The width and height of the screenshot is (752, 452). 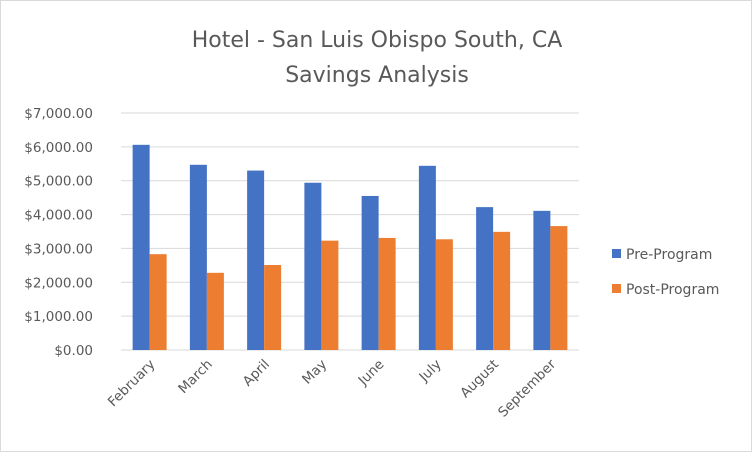 I want to click on x-tick-label: August, so click(x=479, y=379).